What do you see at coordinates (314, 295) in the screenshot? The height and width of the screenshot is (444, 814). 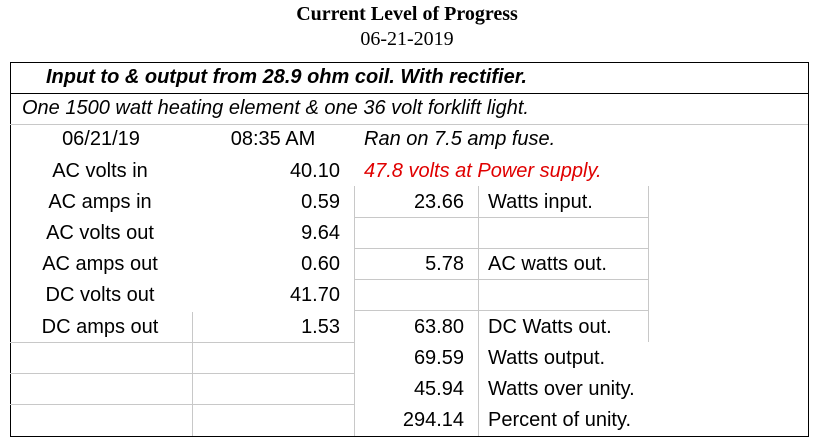 I see `table-cell: 41.70` at bounding box center [314, 295].